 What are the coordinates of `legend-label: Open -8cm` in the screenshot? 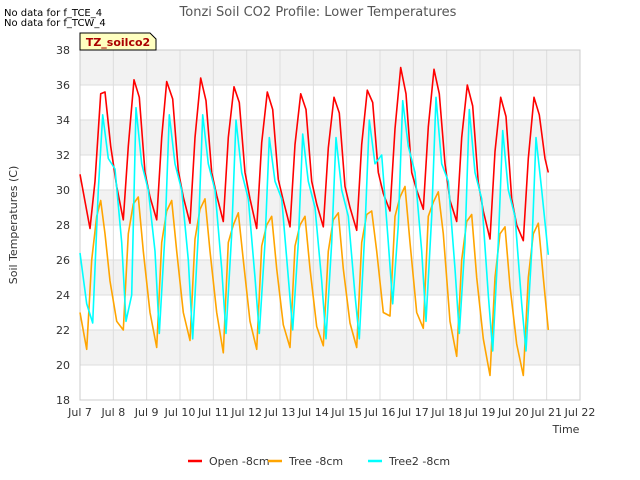 It's located at (239, 461).